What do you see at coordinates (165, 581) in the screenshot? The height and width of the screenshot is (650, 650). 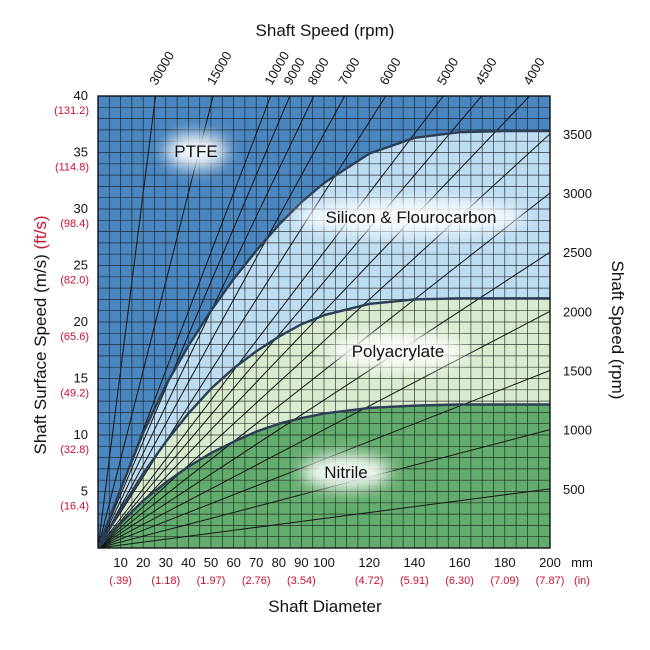 I see `x-tick-label-in: (1.18)` at bounding box center [165, 581].